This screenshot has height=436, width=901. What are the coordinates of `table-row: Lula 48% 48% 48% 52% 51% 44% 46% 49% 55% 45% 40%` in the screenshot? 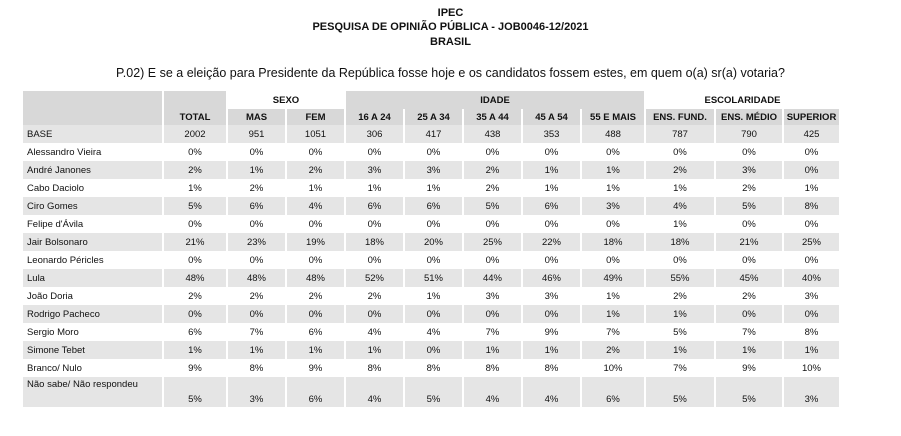 It's located at (431, 278).